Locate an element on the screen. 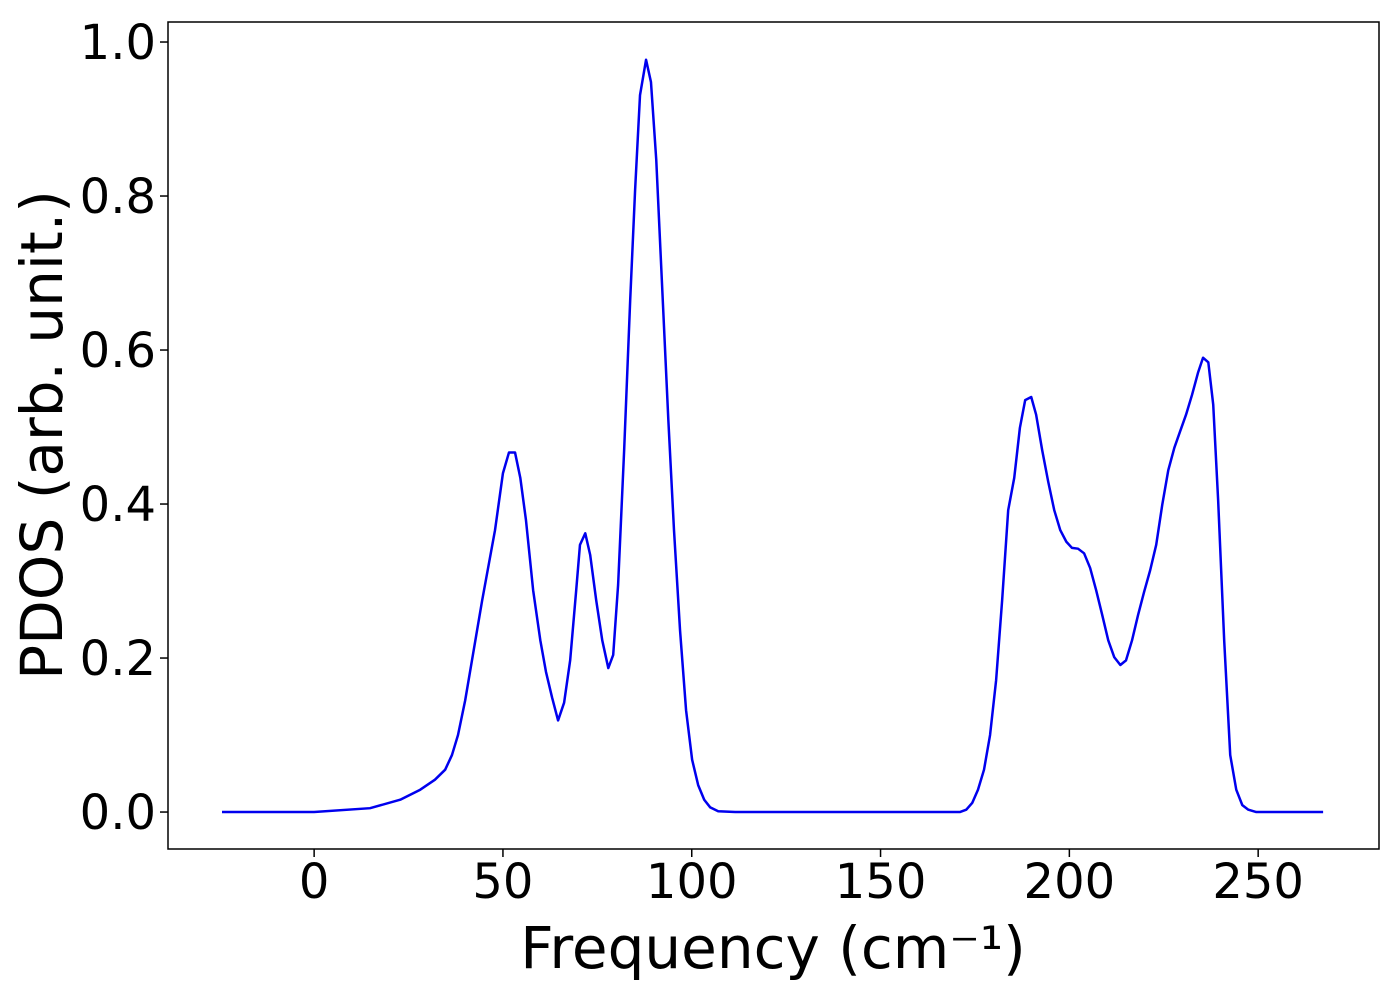 This screenshot has width=1400, height=1000. x-tick-label: 50 is located at coordinates (502, 882).